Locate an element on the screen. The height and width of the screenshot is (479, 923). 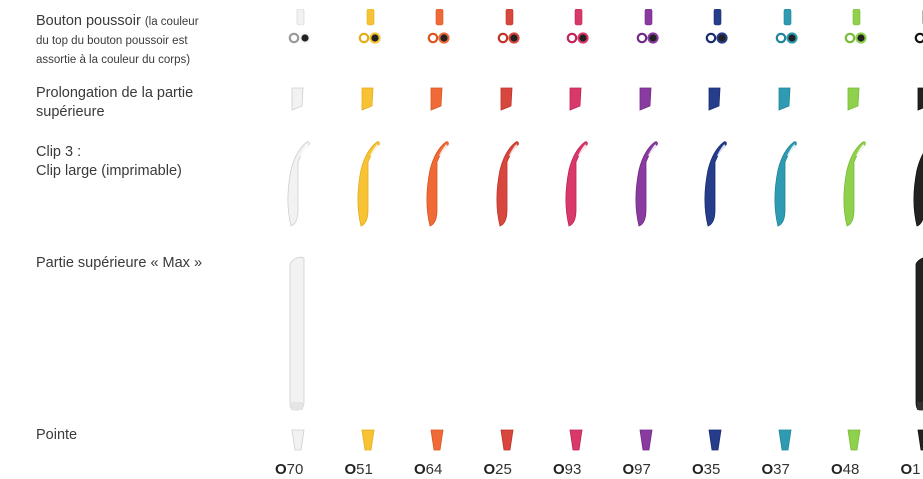
color-code-number: 37 is located at coordinates (781, 469).